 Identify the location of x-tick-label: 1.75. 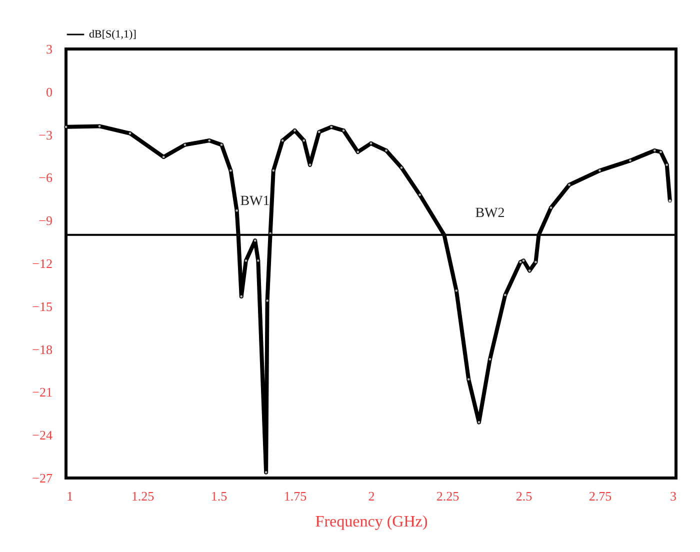
(295, 496).